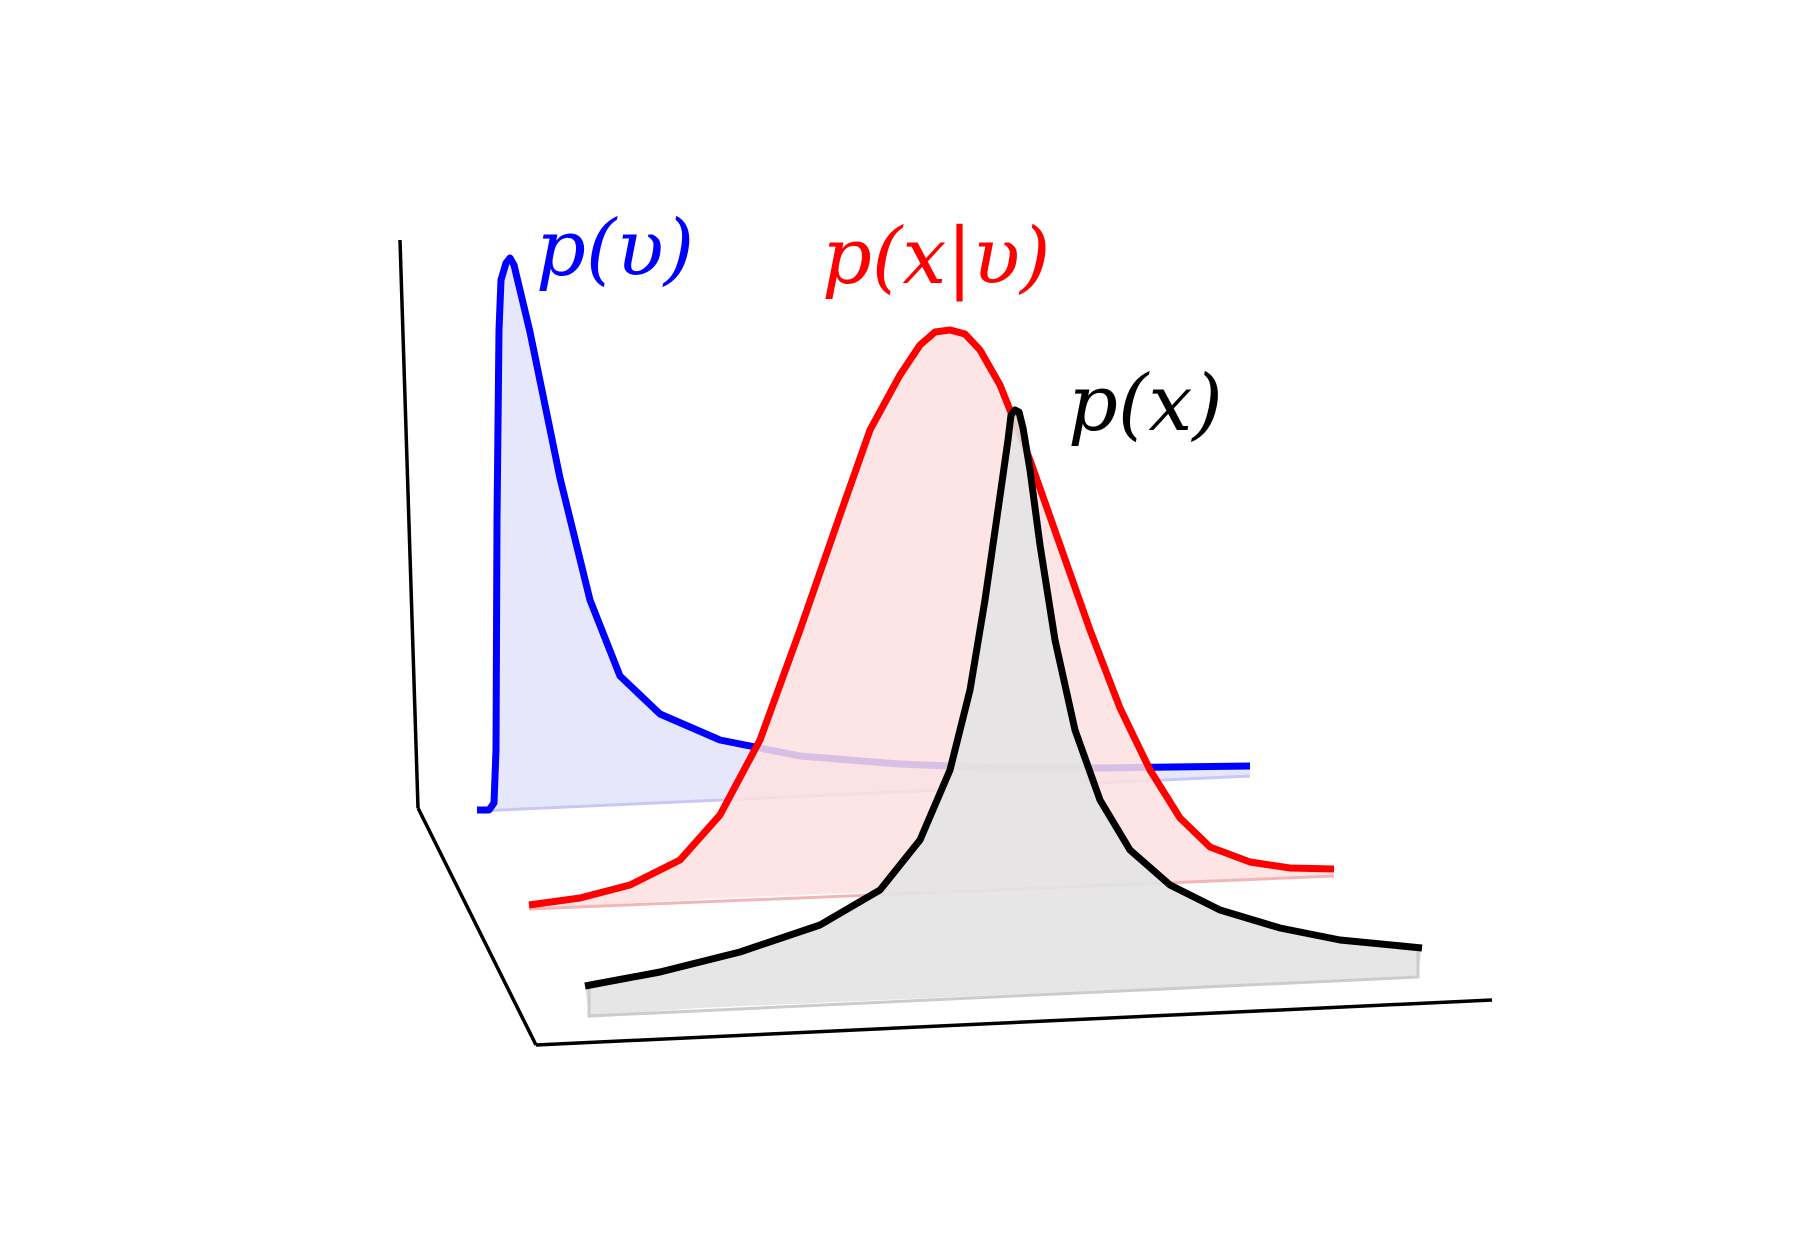 This screenshot has height=1250, width=1812. Describe the element at coordinates (1145, 404) in the screenshot. I see `label-p-x: p(x)` at that location.